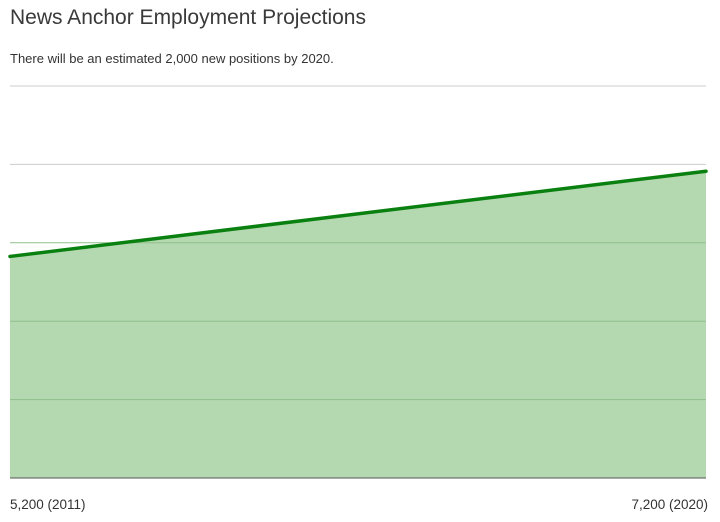  Describe the element at coordinates (48, 504) in the screenshot. I see `x-tick-label-start: 5,200 (2011)` at that location.